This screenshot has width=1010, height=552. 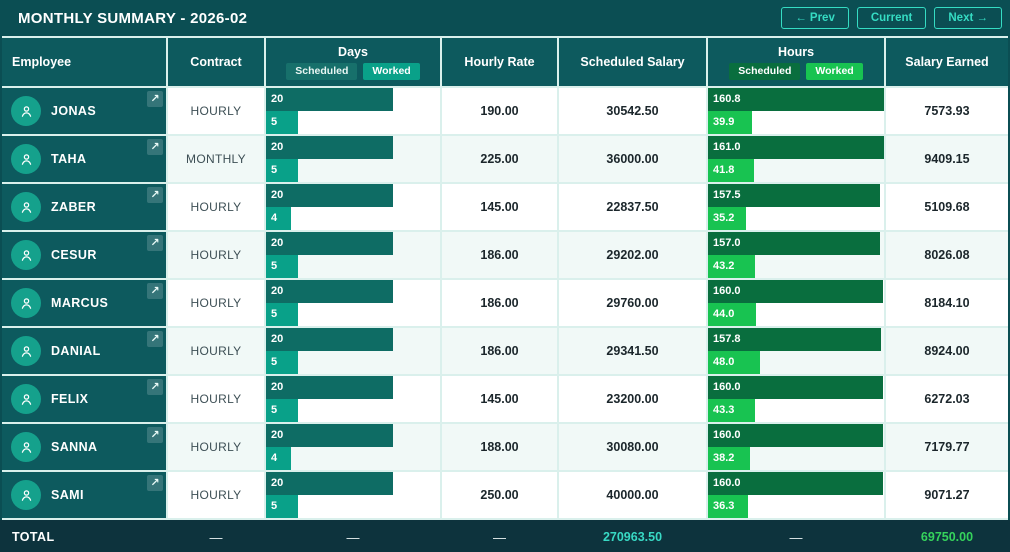 What do you see at coordinates (84, 111) in the screenshot?
I see `employee-cell: JONAS ↗` at bounding box center [84, 111].